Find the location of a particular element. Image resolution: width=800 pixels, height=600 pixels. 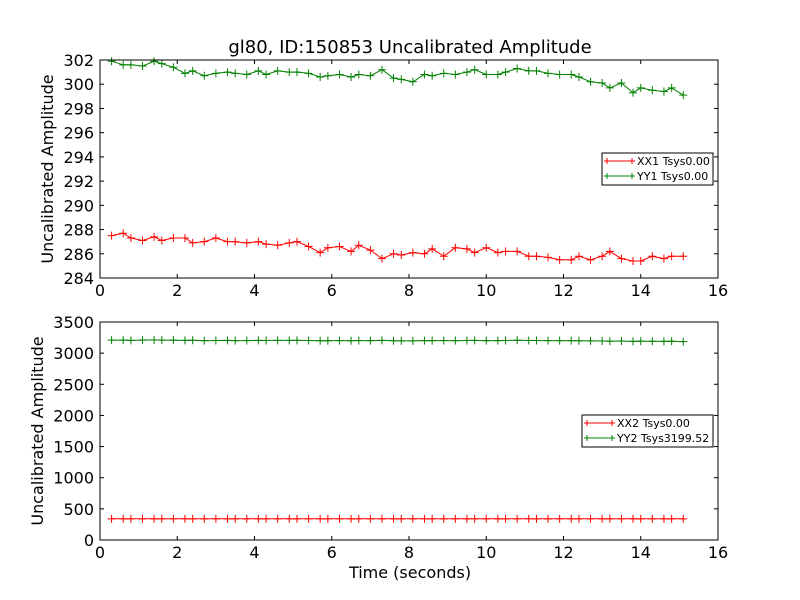

x-tick-label: 8 is located at coordinates (409, 552).